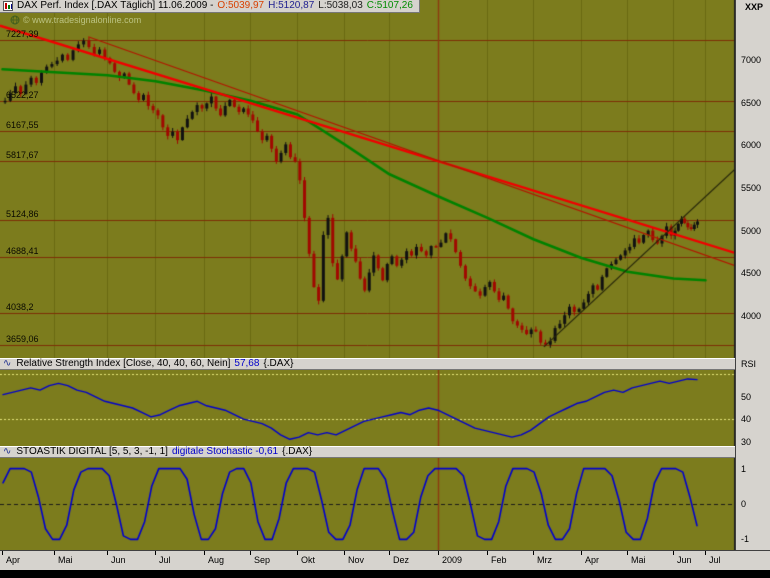 The height and width of the screenshot is (578, 770). Describe the element at coordinates (22, 124) in the screenshot. I see `price-level-label: 6167,55` at that location.